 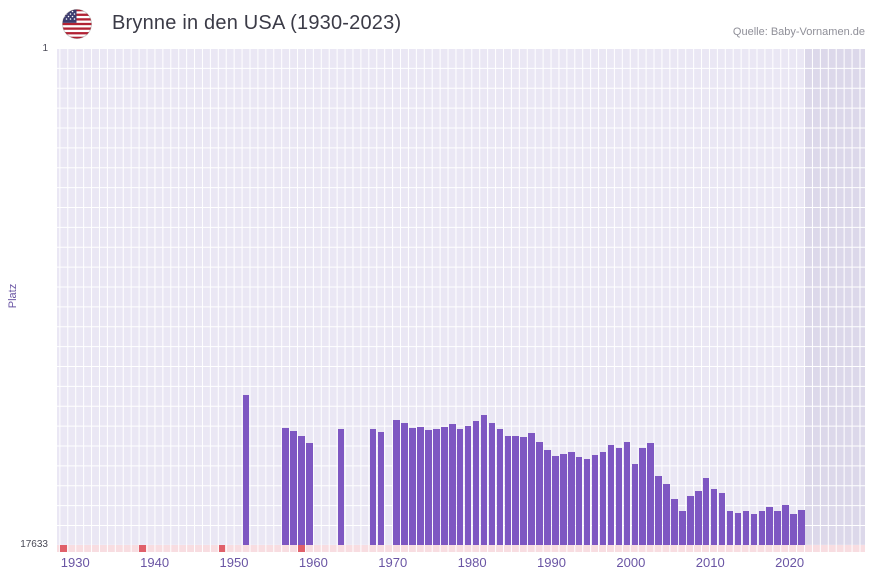 I want to click on x-tick-label: 1970, so click(x=393, y=562).